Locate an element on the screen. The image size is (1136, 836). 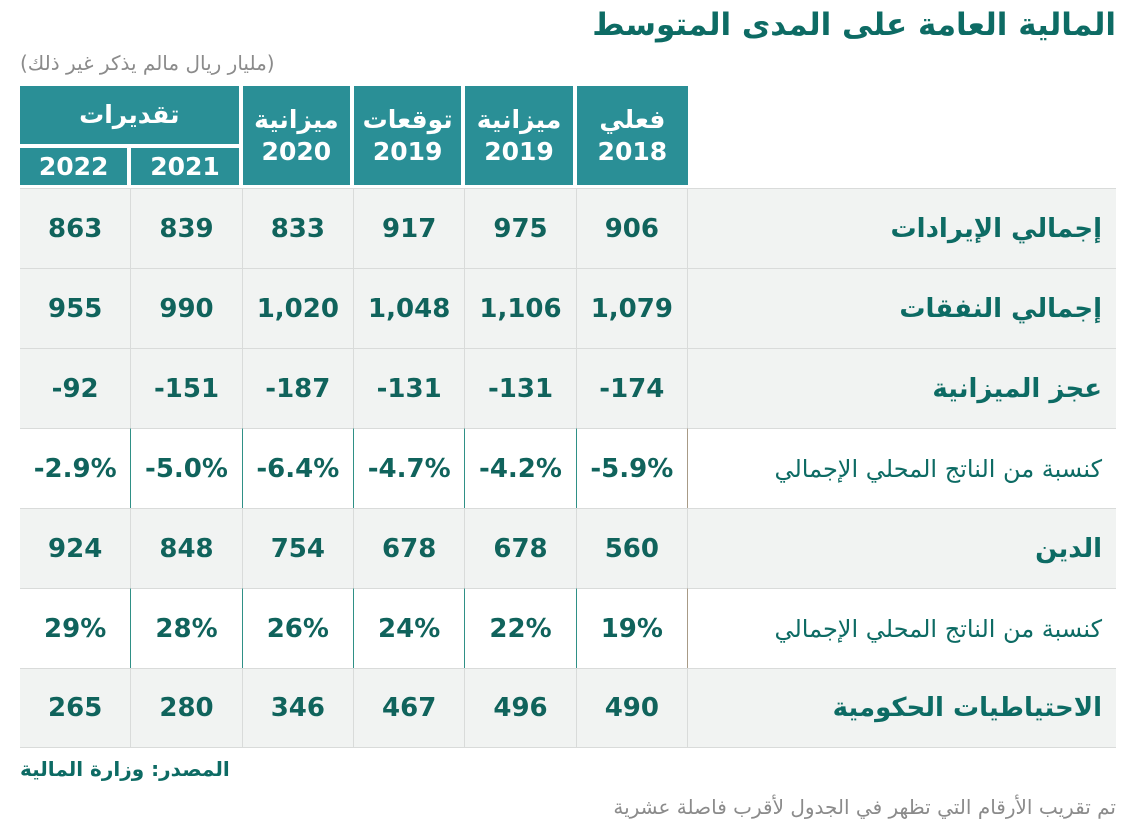
source-note: المصدر: وزارة المالية is located at coordinates (125, 769).